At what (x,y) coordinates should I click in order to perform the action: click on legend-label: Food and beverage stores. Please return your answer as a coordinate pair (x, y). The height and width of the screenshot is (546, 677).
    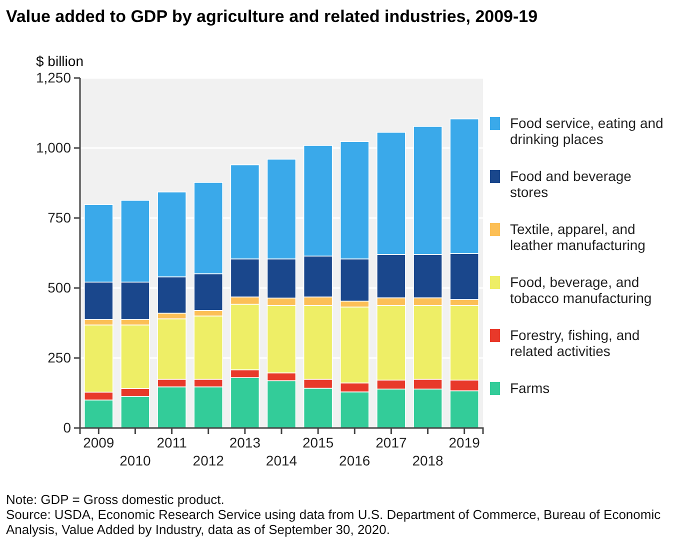
    Looking at the image, I should click on (571, 184).